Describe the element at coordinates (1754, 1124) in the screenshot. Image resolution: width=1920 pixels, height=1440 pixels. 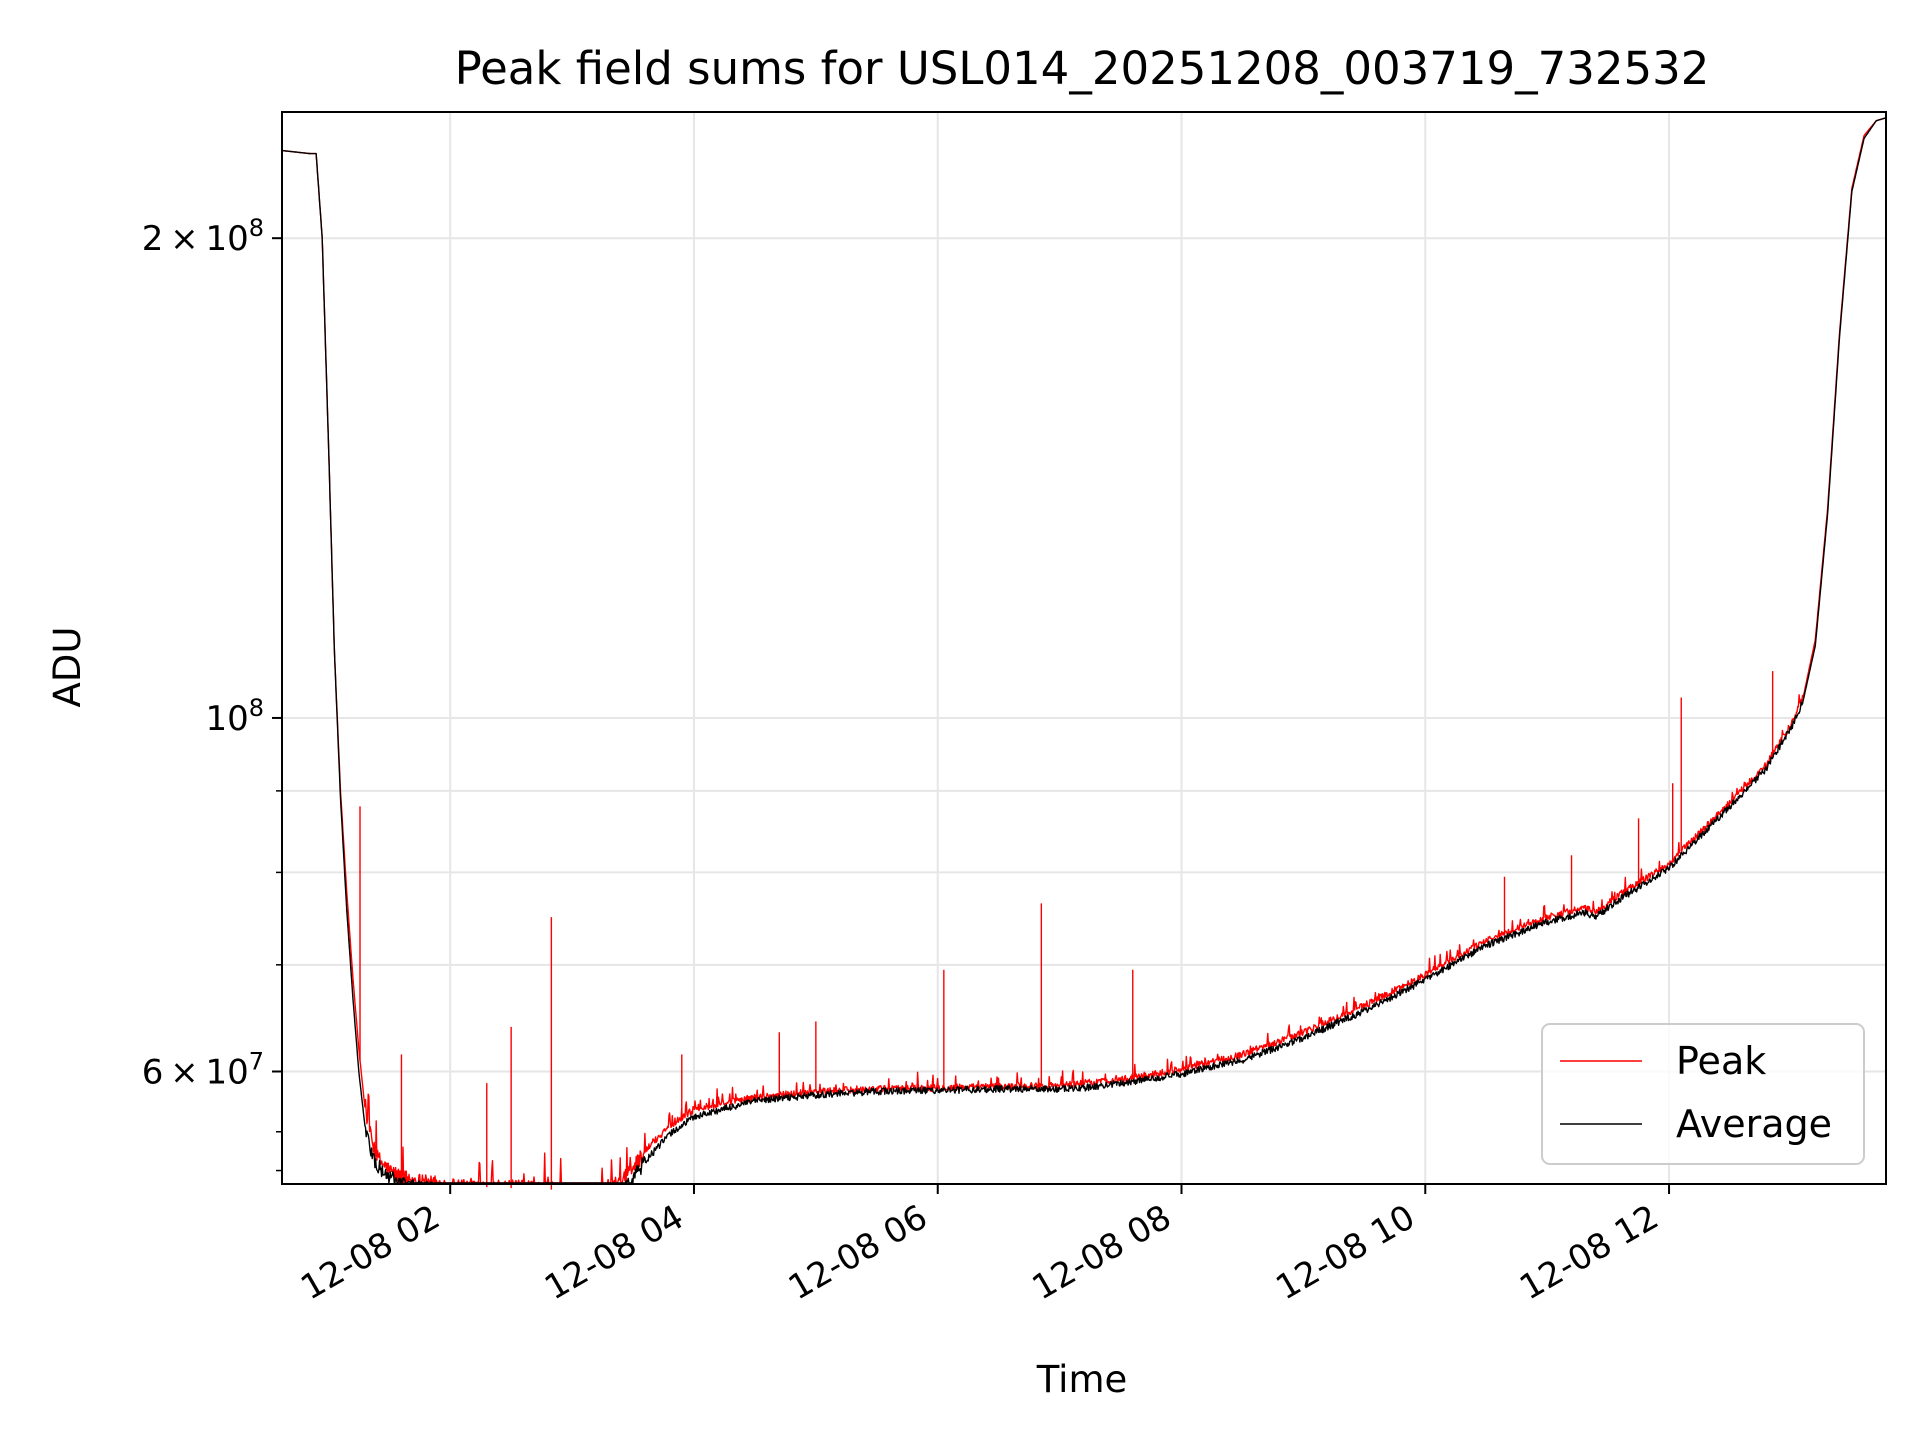
I see `legend-average-label: Average` at that location.